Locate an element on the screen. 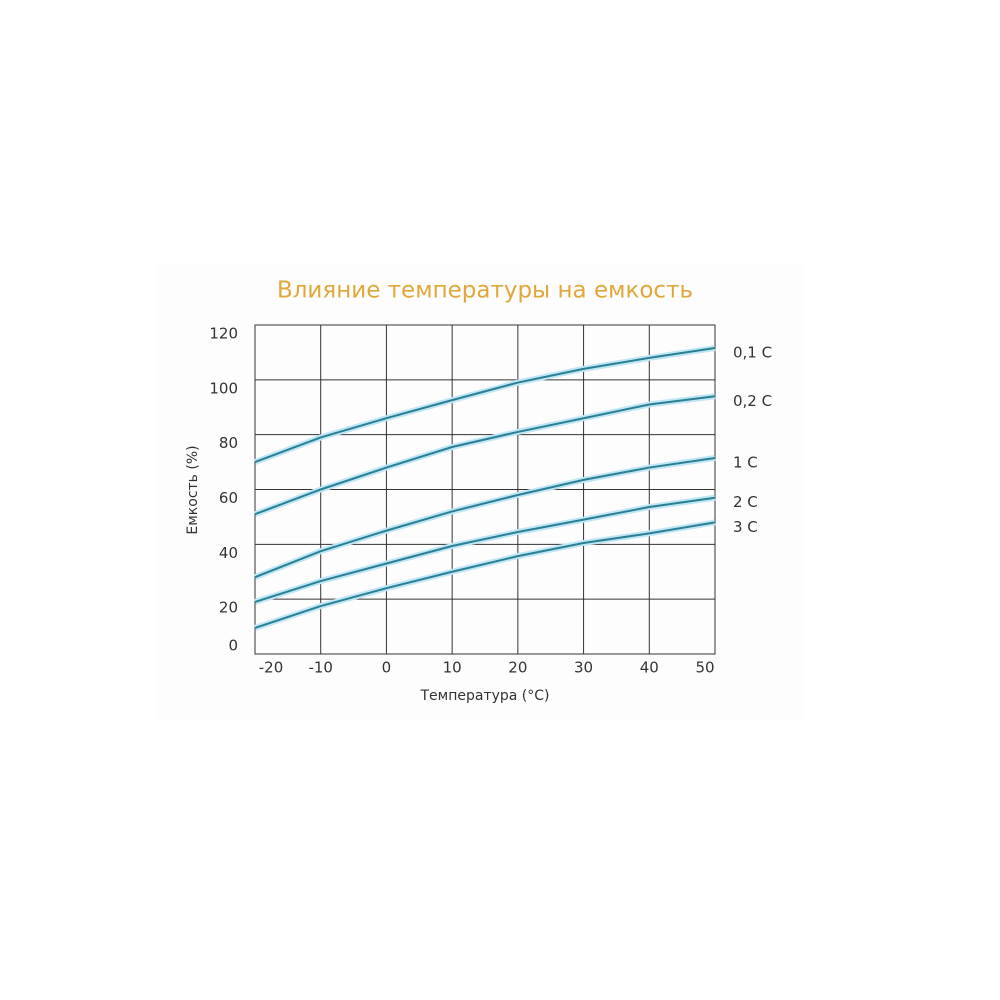  y-tick-label: 40 is located at coordinates (228, 553).